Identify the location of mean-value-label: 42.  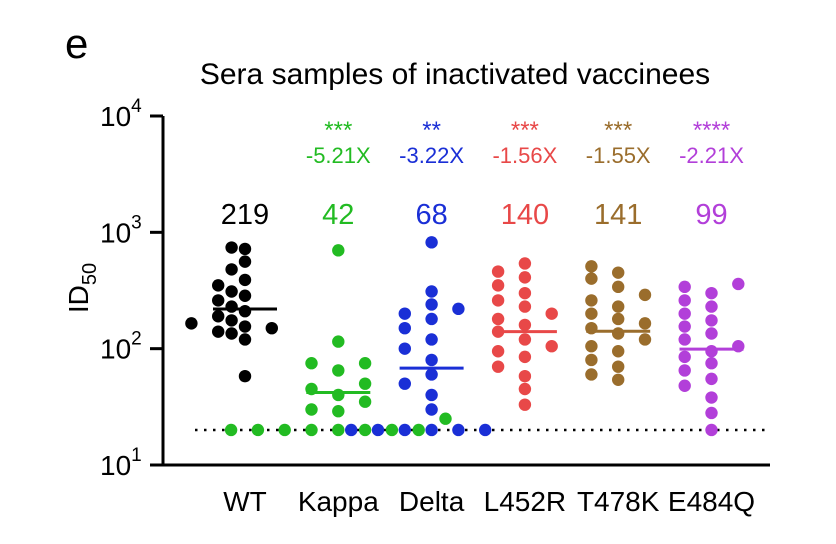
(338, 215).